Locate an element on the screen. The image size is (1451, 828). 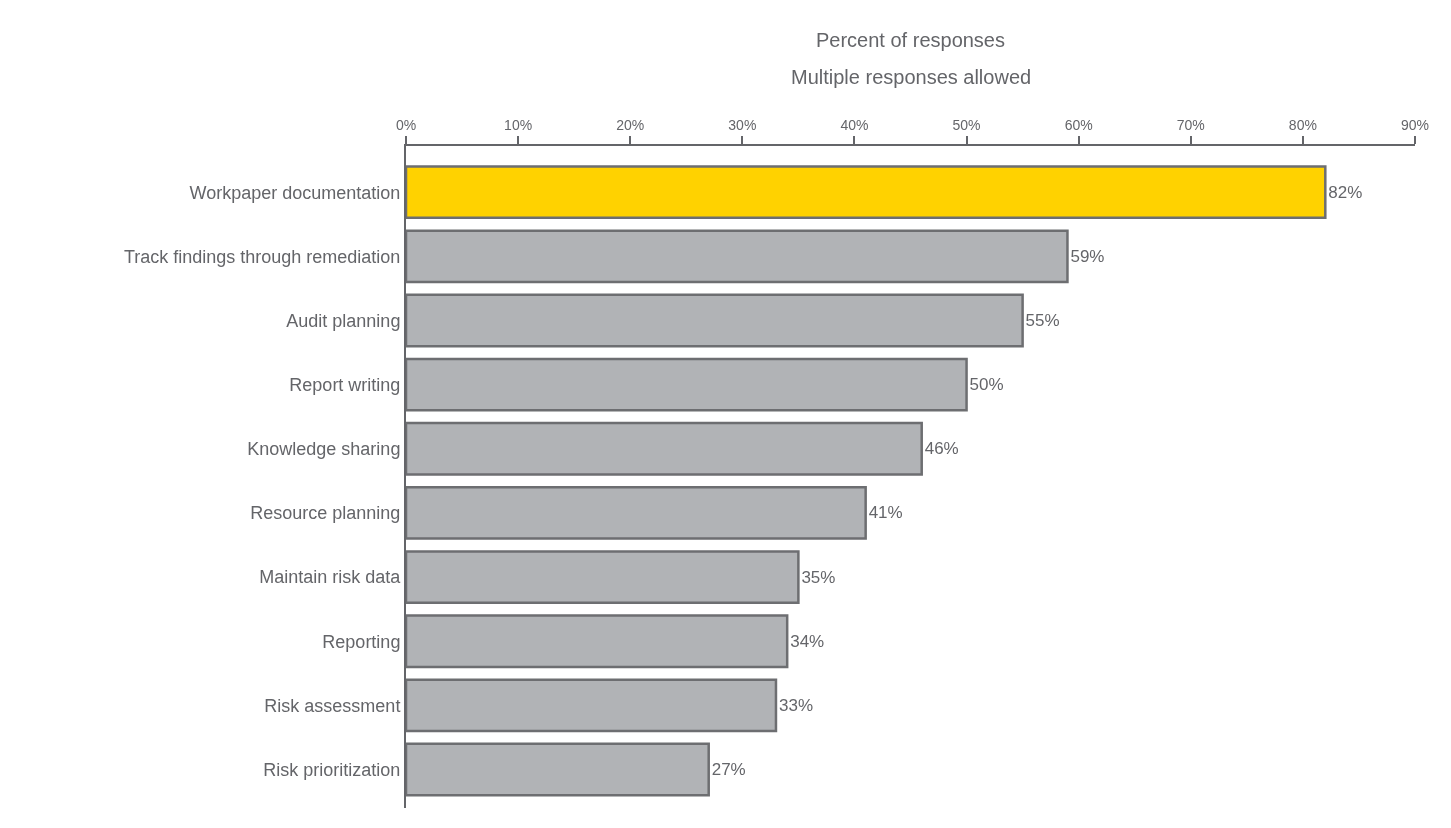
y-tick-label: Report writing is located at coordinates (345, 384).